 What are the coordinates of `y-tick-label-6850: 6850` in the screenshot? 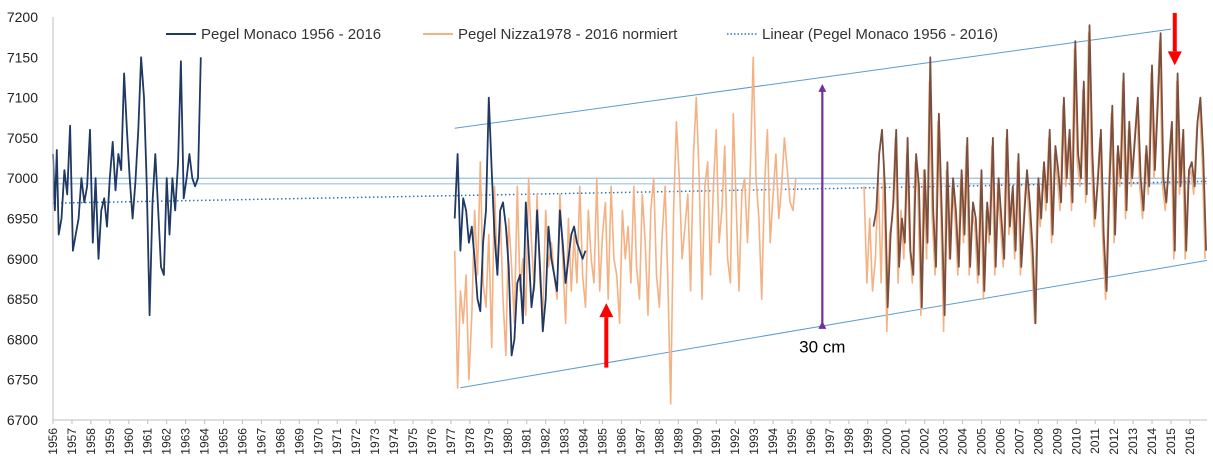 It's located at (22, 299).